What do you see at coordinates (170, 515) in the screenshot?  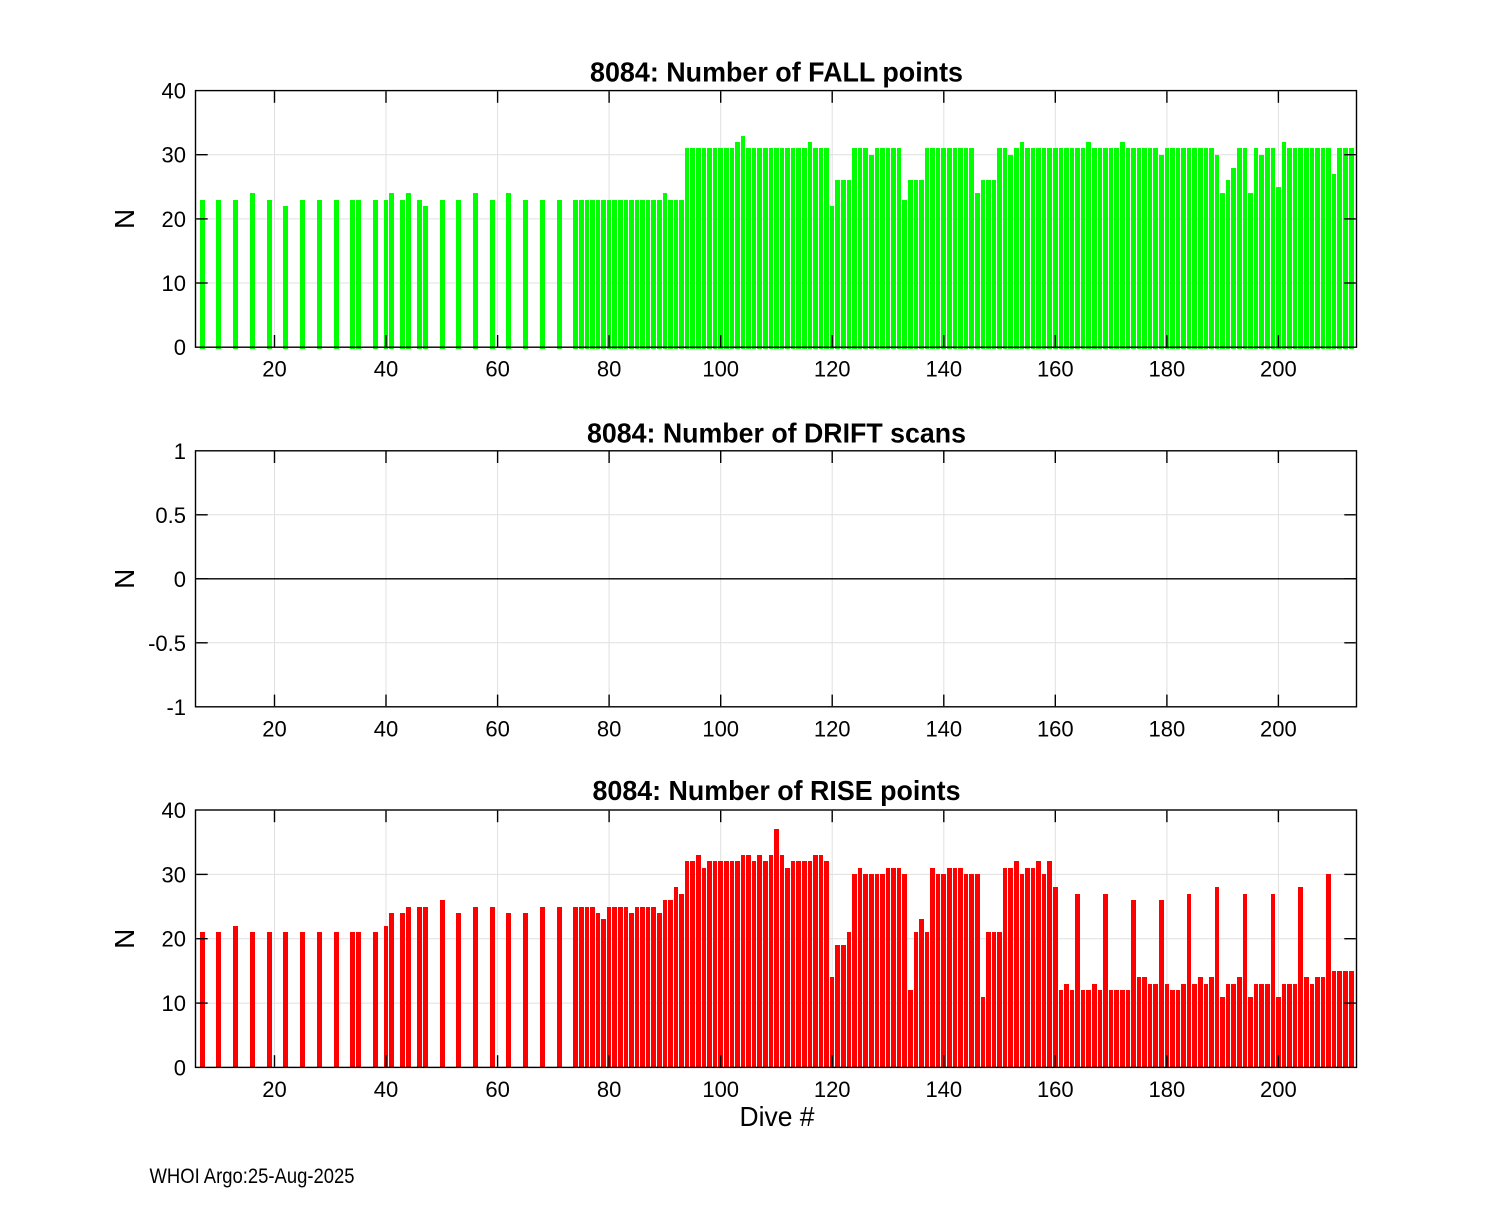 I see `svg-text: 0.5` at bounding box center [170, 515].